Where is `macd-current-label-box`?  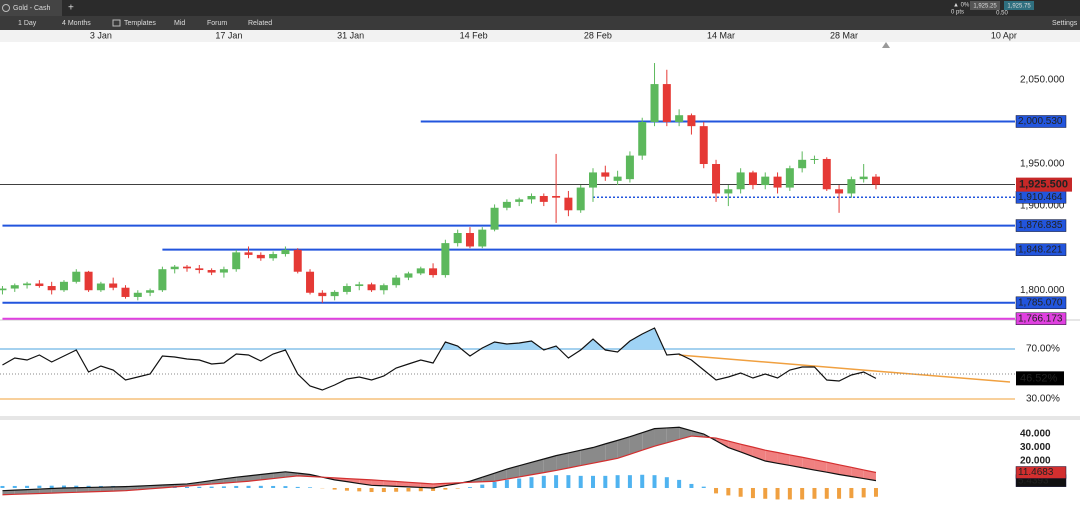
macd-current-label-box is located at coordinates (1041, 472).